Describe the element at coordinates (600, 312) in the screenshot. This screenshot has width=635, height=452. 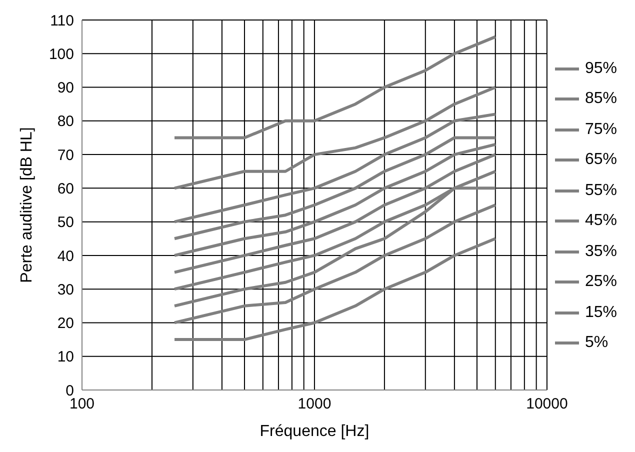
I see `legend-label: 15%` at that location.